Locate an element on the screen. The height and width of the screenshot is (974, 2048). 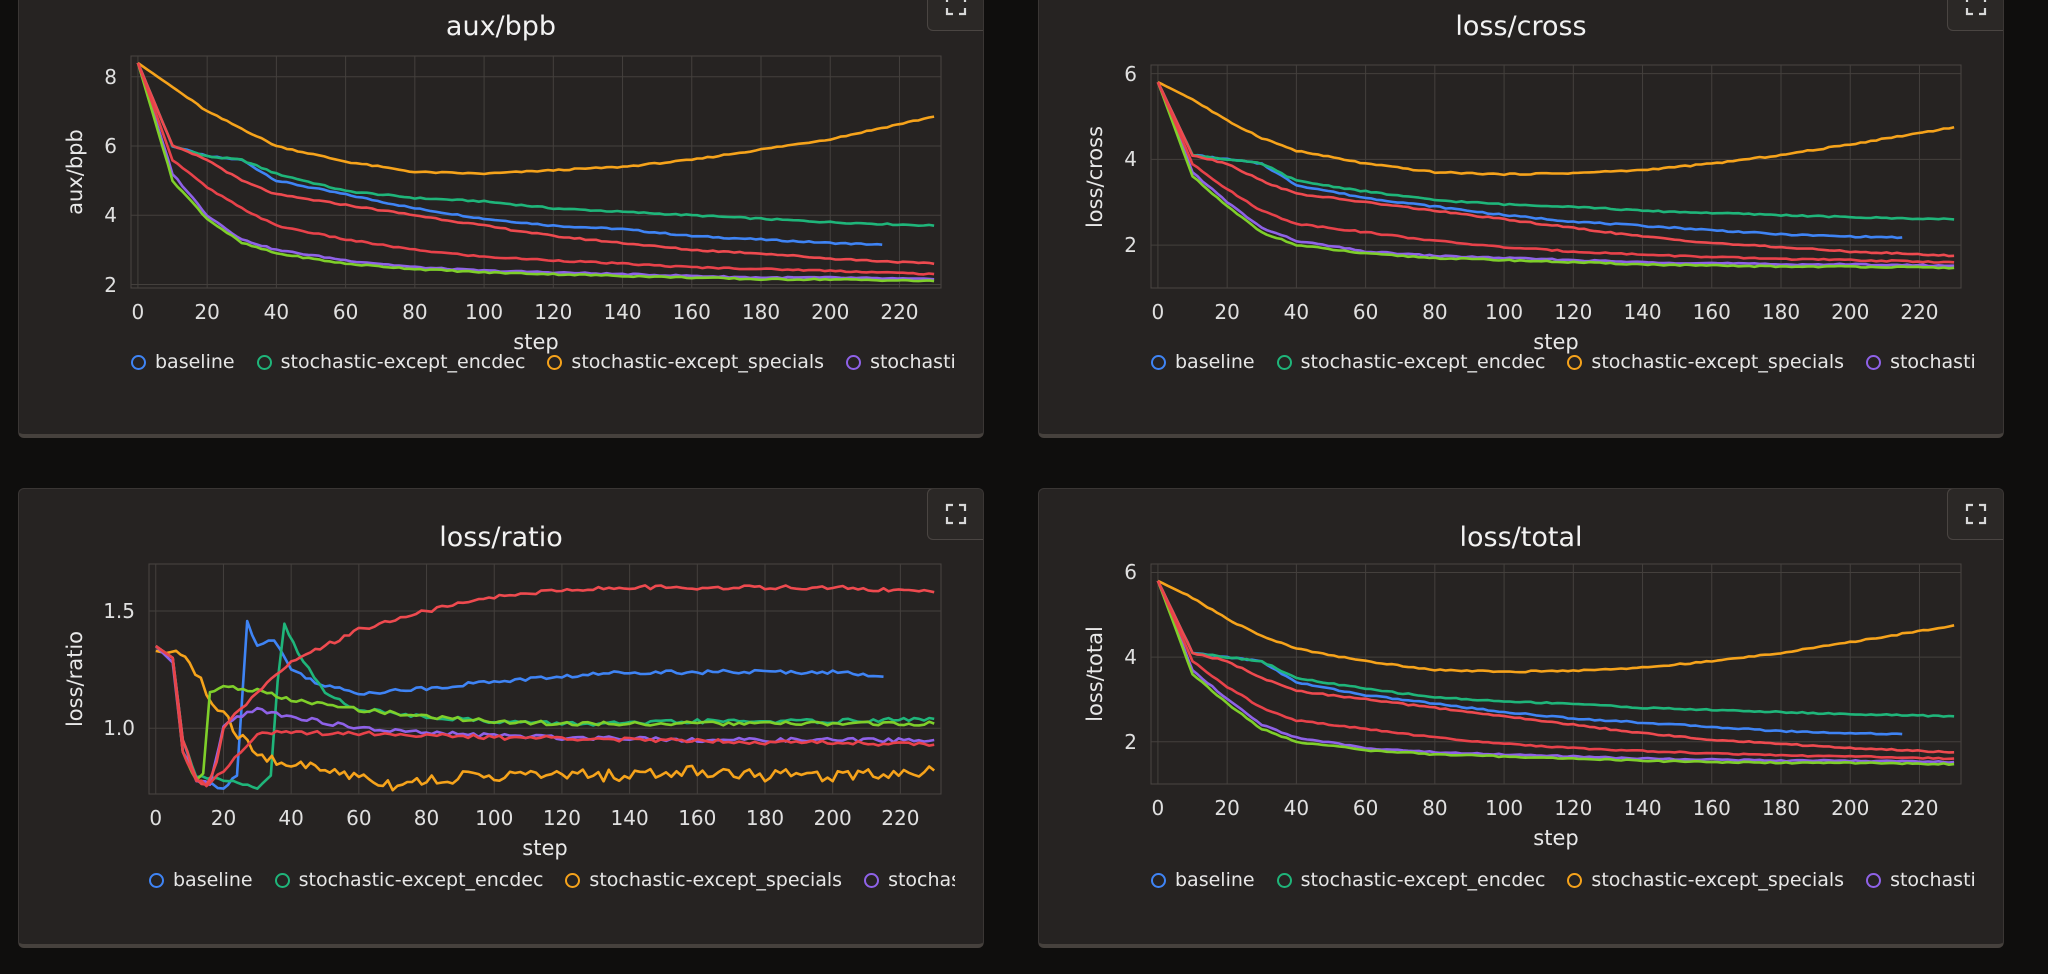
legend-label: stochastic-fp is located at coordinates (1932, 880).